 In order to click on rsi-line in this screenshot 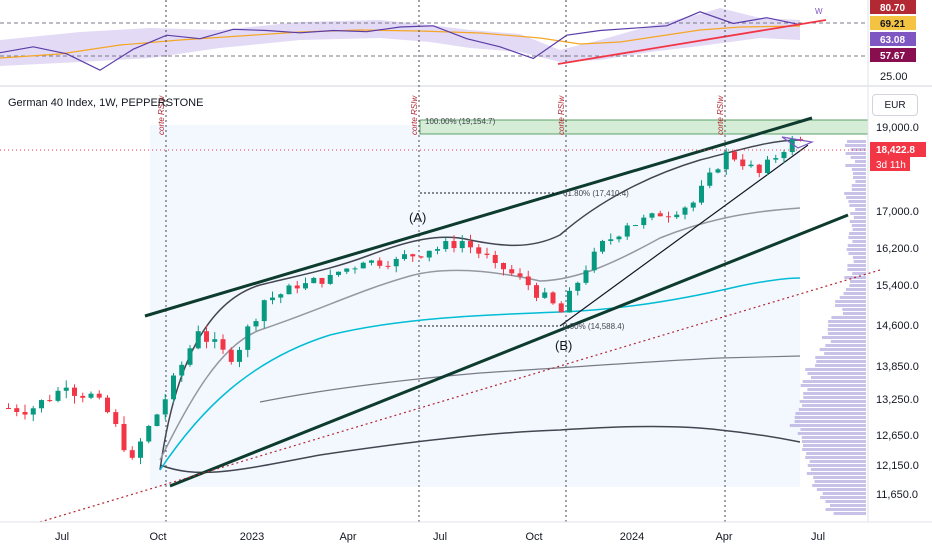, I will do `click(400, 41)`.